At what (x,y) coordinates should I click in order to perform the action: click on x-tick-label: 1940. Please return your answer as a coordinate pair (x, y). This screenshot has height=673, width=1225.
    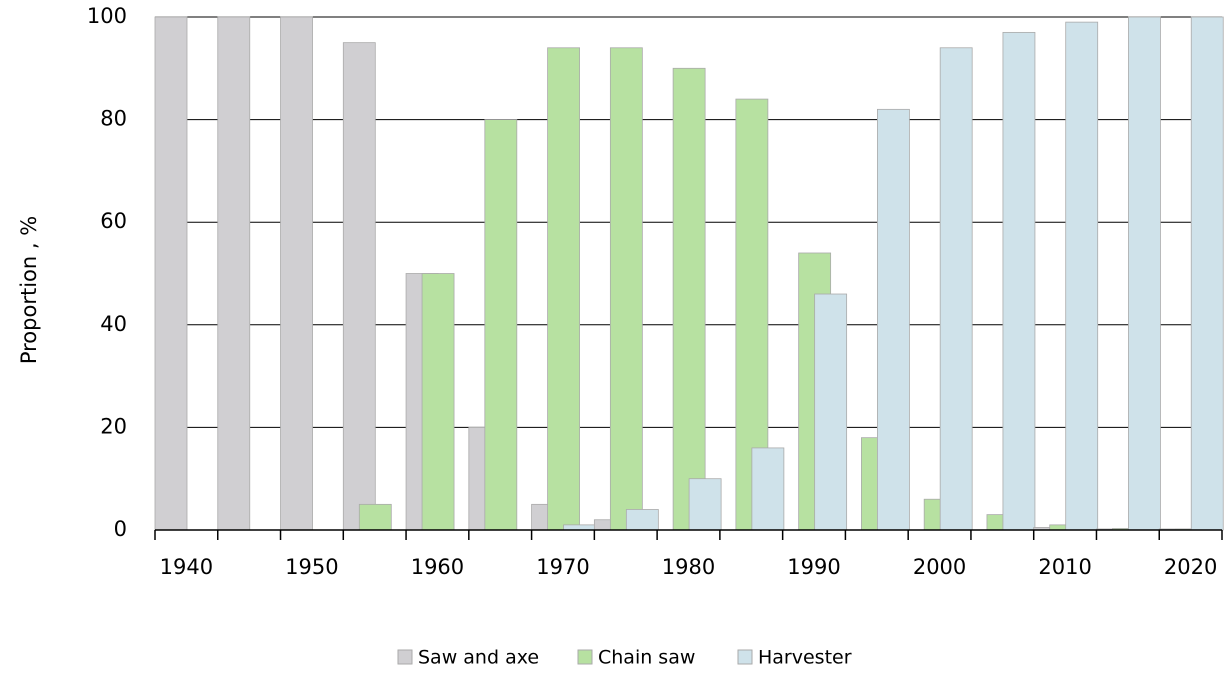
    Looking at the image, I should click on (186, 567).